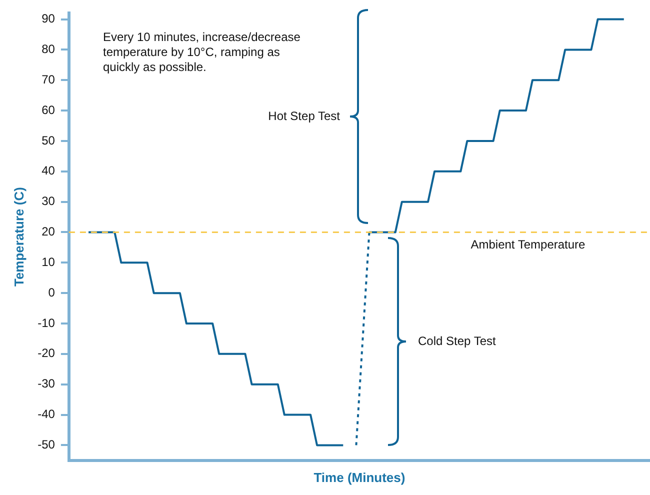 Image resolution: width=650 pixels, height=495 pixels. Describe the element at coordinates (49, 171) in the screenshot. I see `y-tick-label: 40` at that location.